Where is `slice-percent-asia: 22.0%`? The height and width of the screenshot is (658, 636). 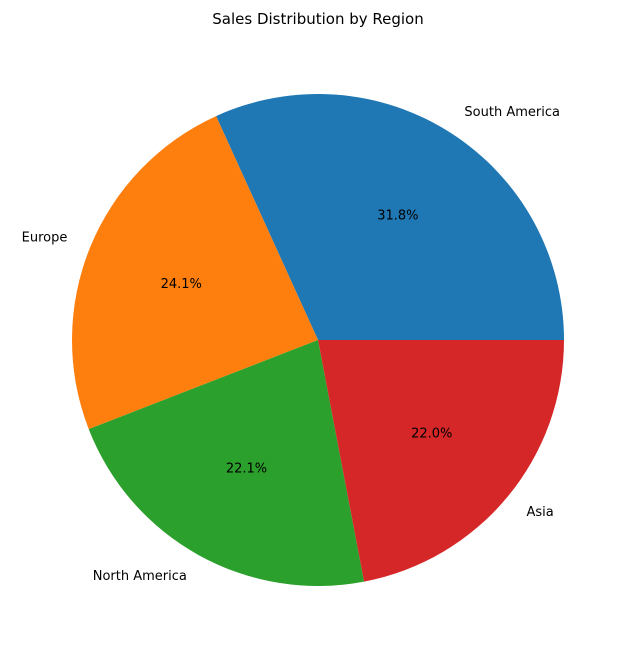
slice-percent-asia: 22.0% is located at coordinates (431, 434).